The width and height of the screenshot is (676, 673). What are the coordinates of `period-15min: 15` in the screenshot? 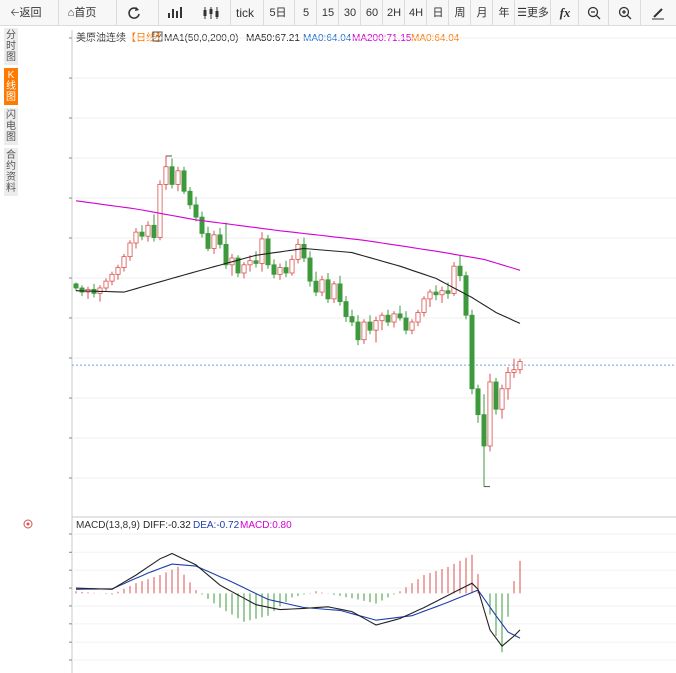 It's located at (327, 13).